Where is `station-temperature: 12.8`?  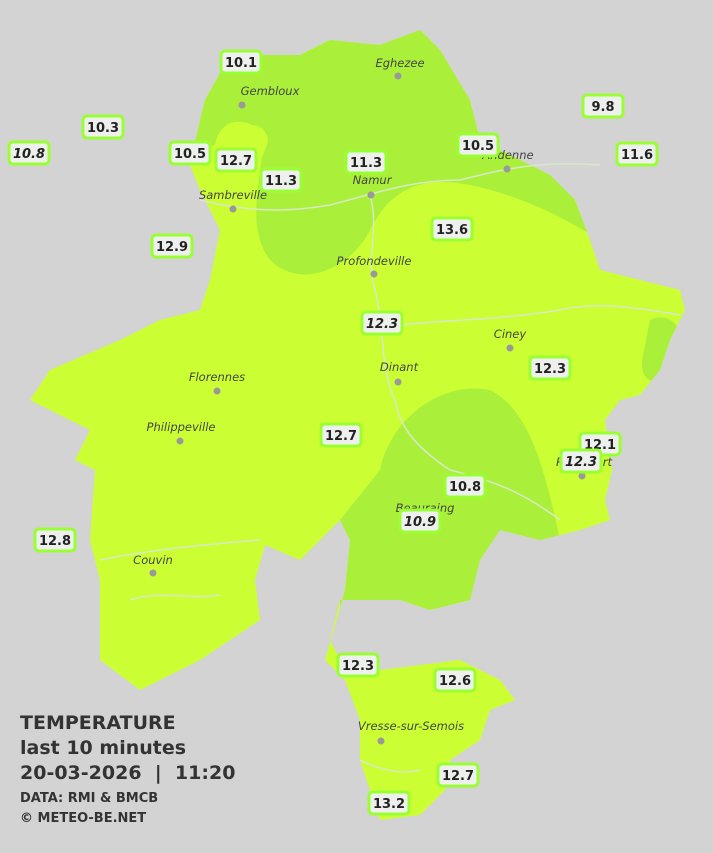 station-temperature: 12.8 is located at coordinates (55, 541).